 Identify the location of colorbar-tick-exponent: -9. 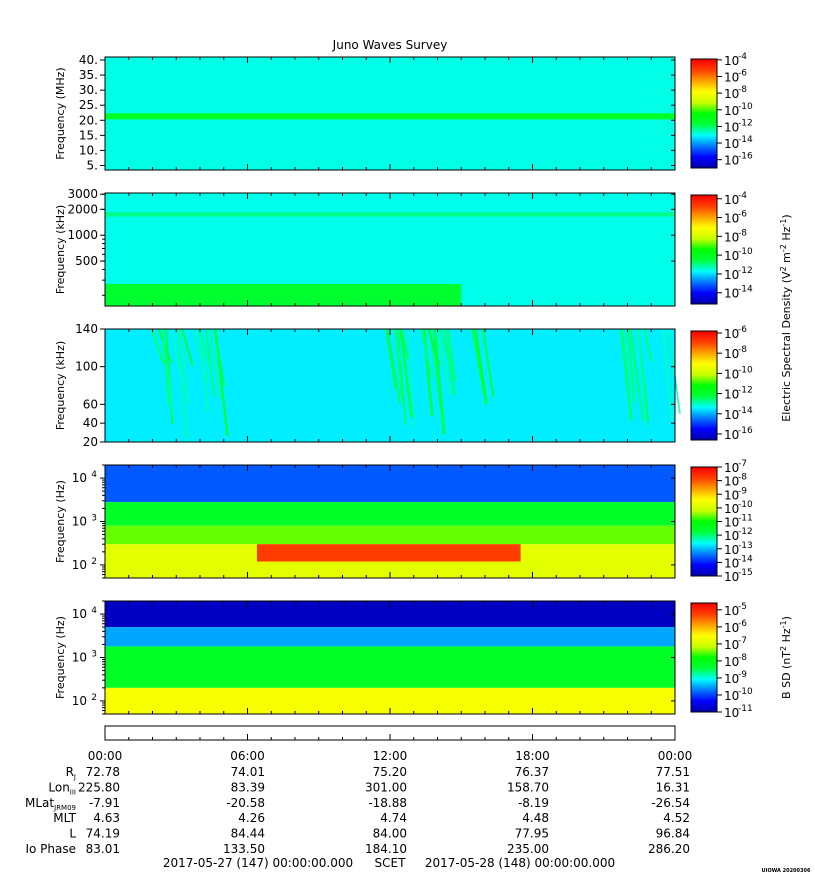
(742, 491).